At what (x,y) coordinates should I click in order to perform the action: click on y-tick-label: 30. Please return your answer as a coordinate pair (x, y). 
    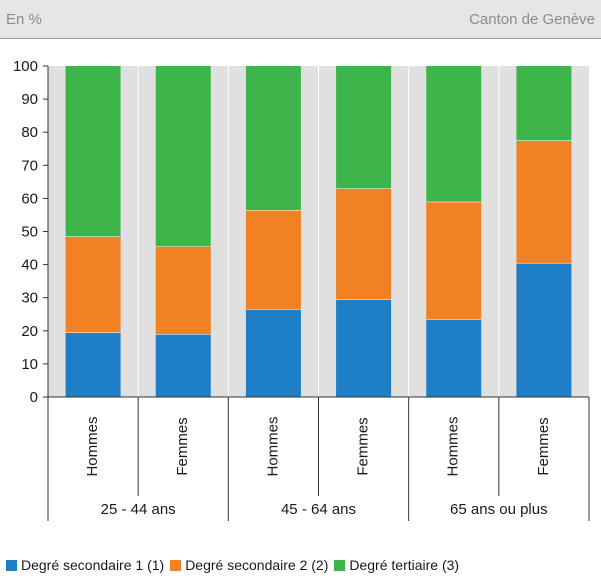
    Looking at the image, I should click on (29, 298).